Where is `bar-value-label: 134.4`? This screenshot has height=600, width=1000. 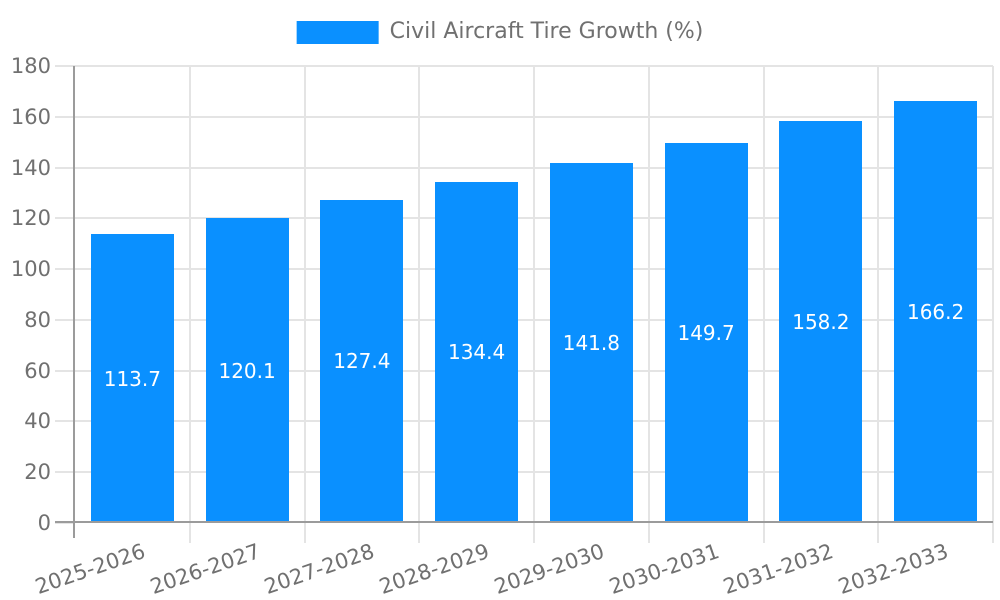
bar-value-label: 134.4 is located at coordinates (476, 352).